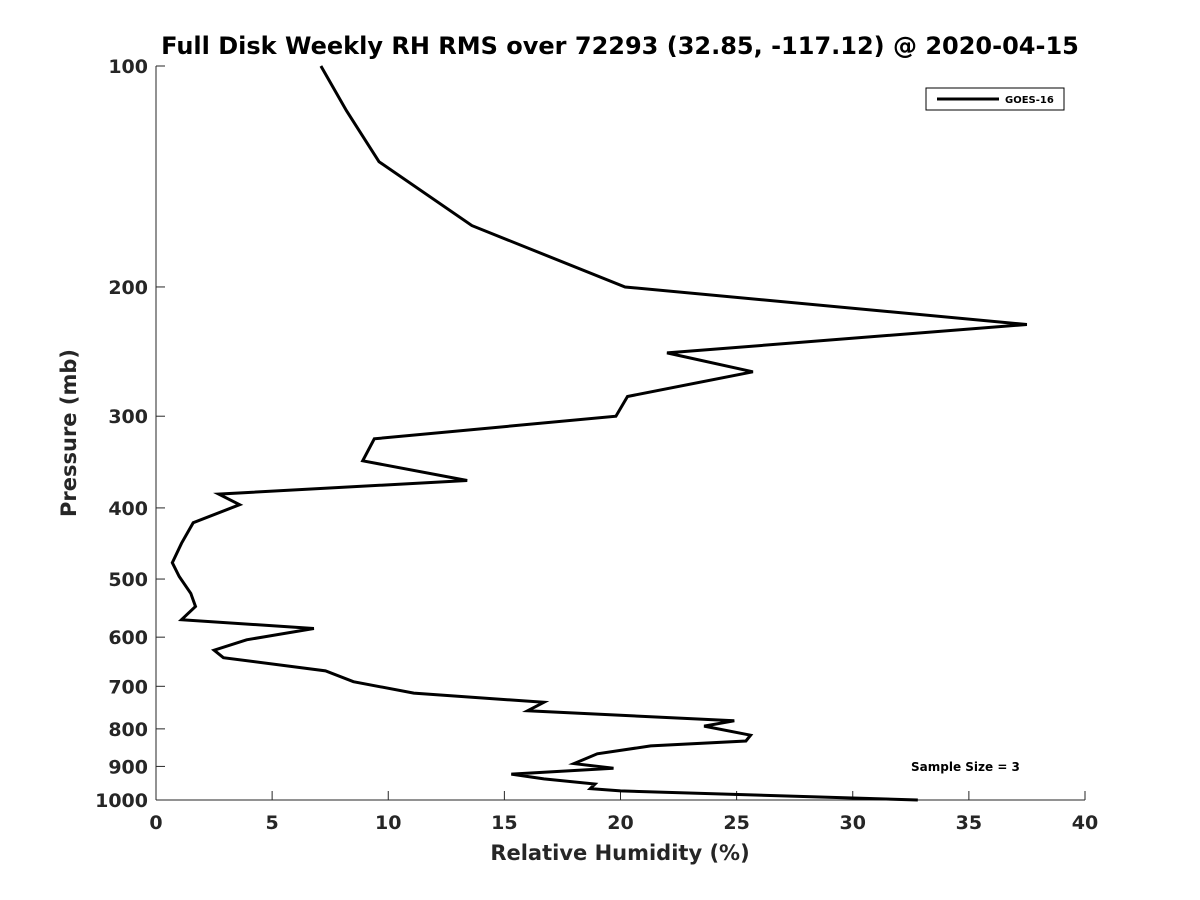  Describe the element at coordinates (128, 730) in the screenshot. I see `y-tick-label: 800` at that location.